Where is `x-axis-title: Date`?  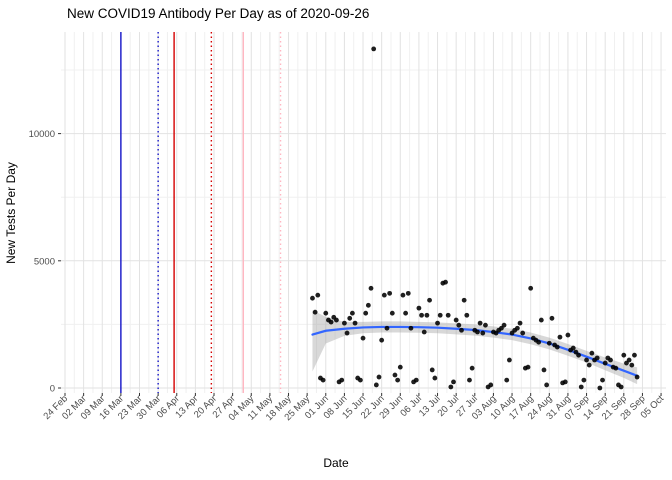 x-axis-title: Date is located at coordinates (336, 463).